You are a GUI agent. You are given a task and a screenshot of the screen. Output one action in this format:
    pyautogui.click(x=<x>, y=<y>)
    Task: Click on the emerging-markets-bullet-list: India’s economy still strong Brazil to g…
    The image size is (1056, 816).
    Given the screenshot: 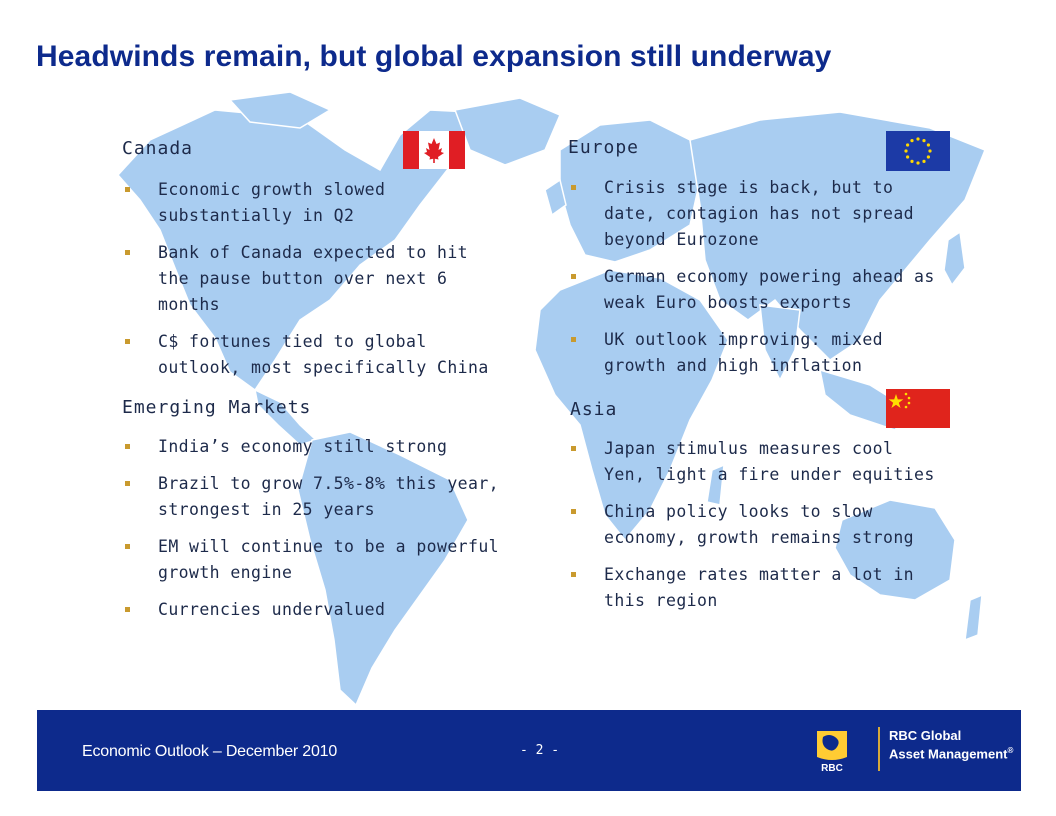 What is the action you would take?
    pyautogui.click(x=311, y=534)
    